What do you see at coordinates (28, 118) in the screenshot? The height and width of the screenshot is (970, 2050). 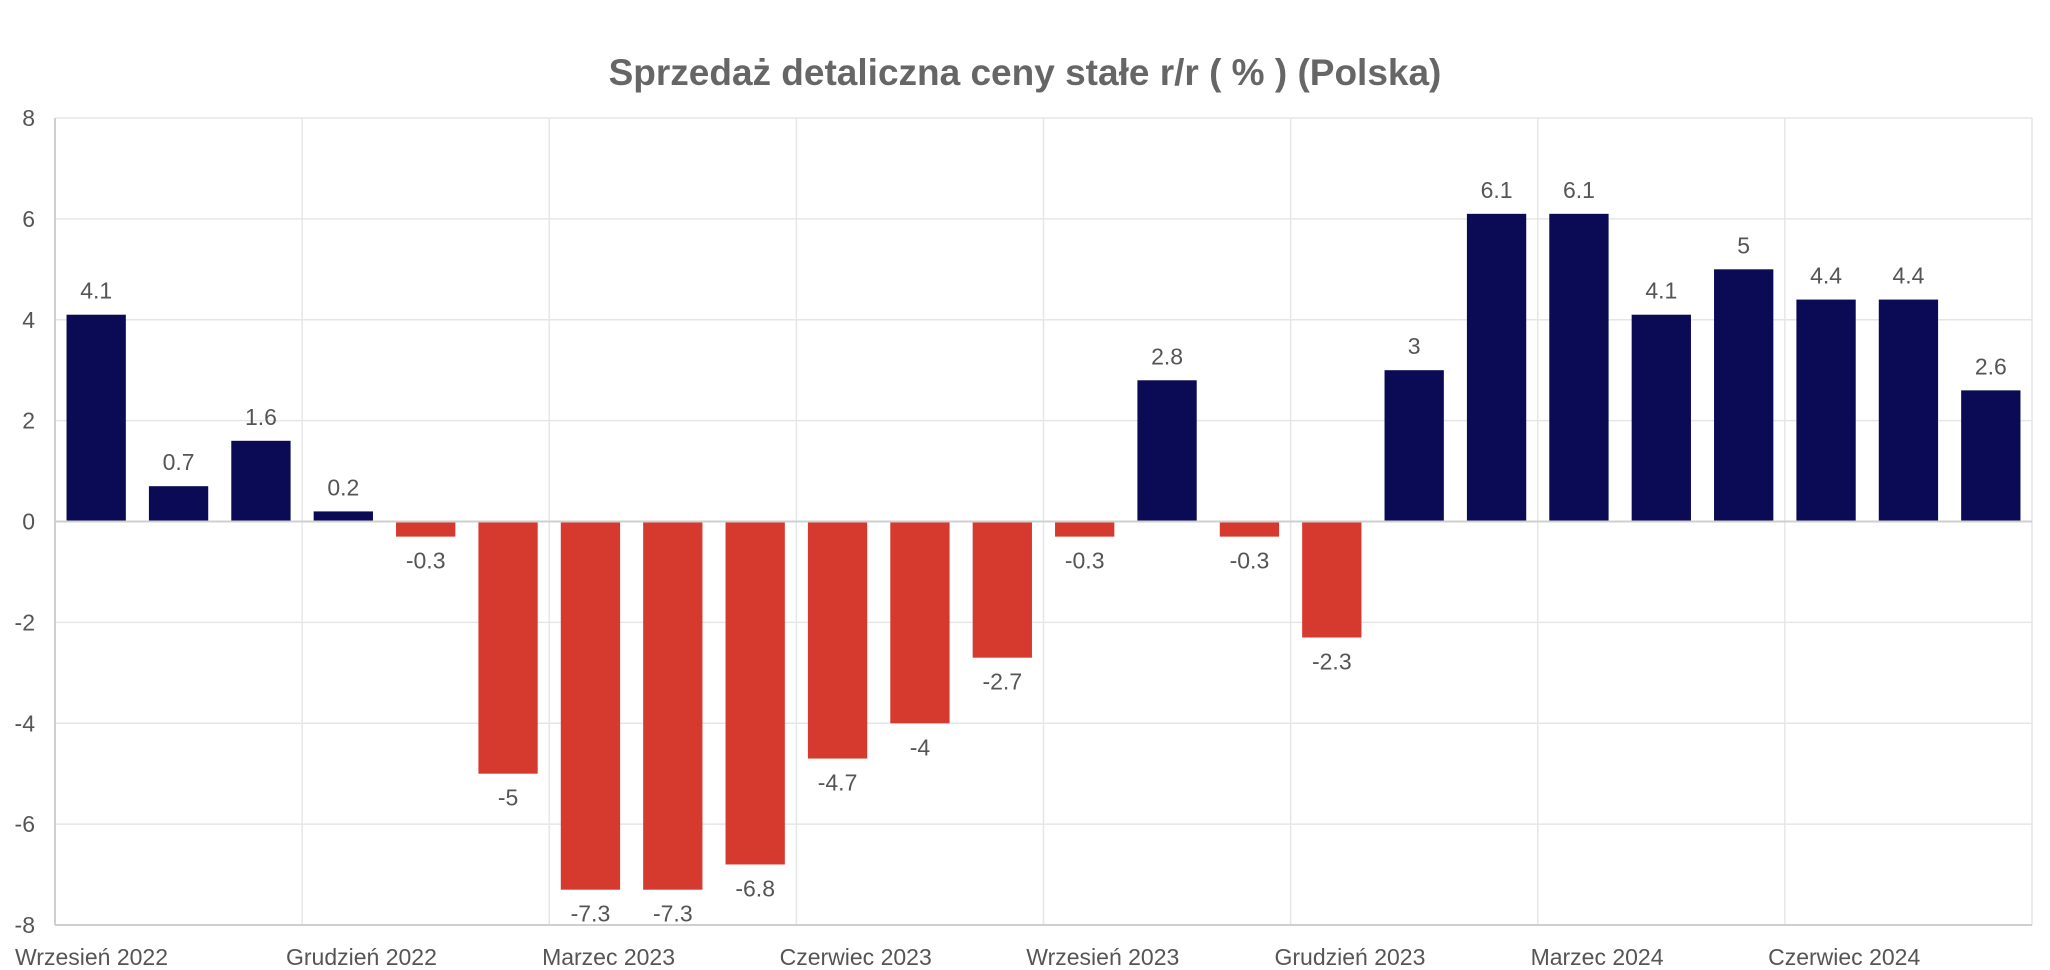 I see `y-tick-label: 8` at bounding box center [28, 118].